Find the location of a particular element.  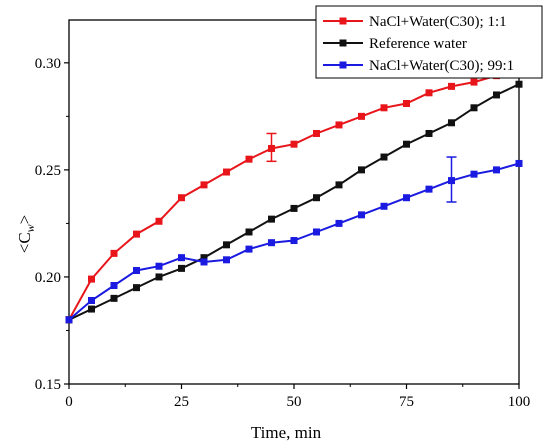

x-tick-label: 0 is located at coordinates (69, 402).